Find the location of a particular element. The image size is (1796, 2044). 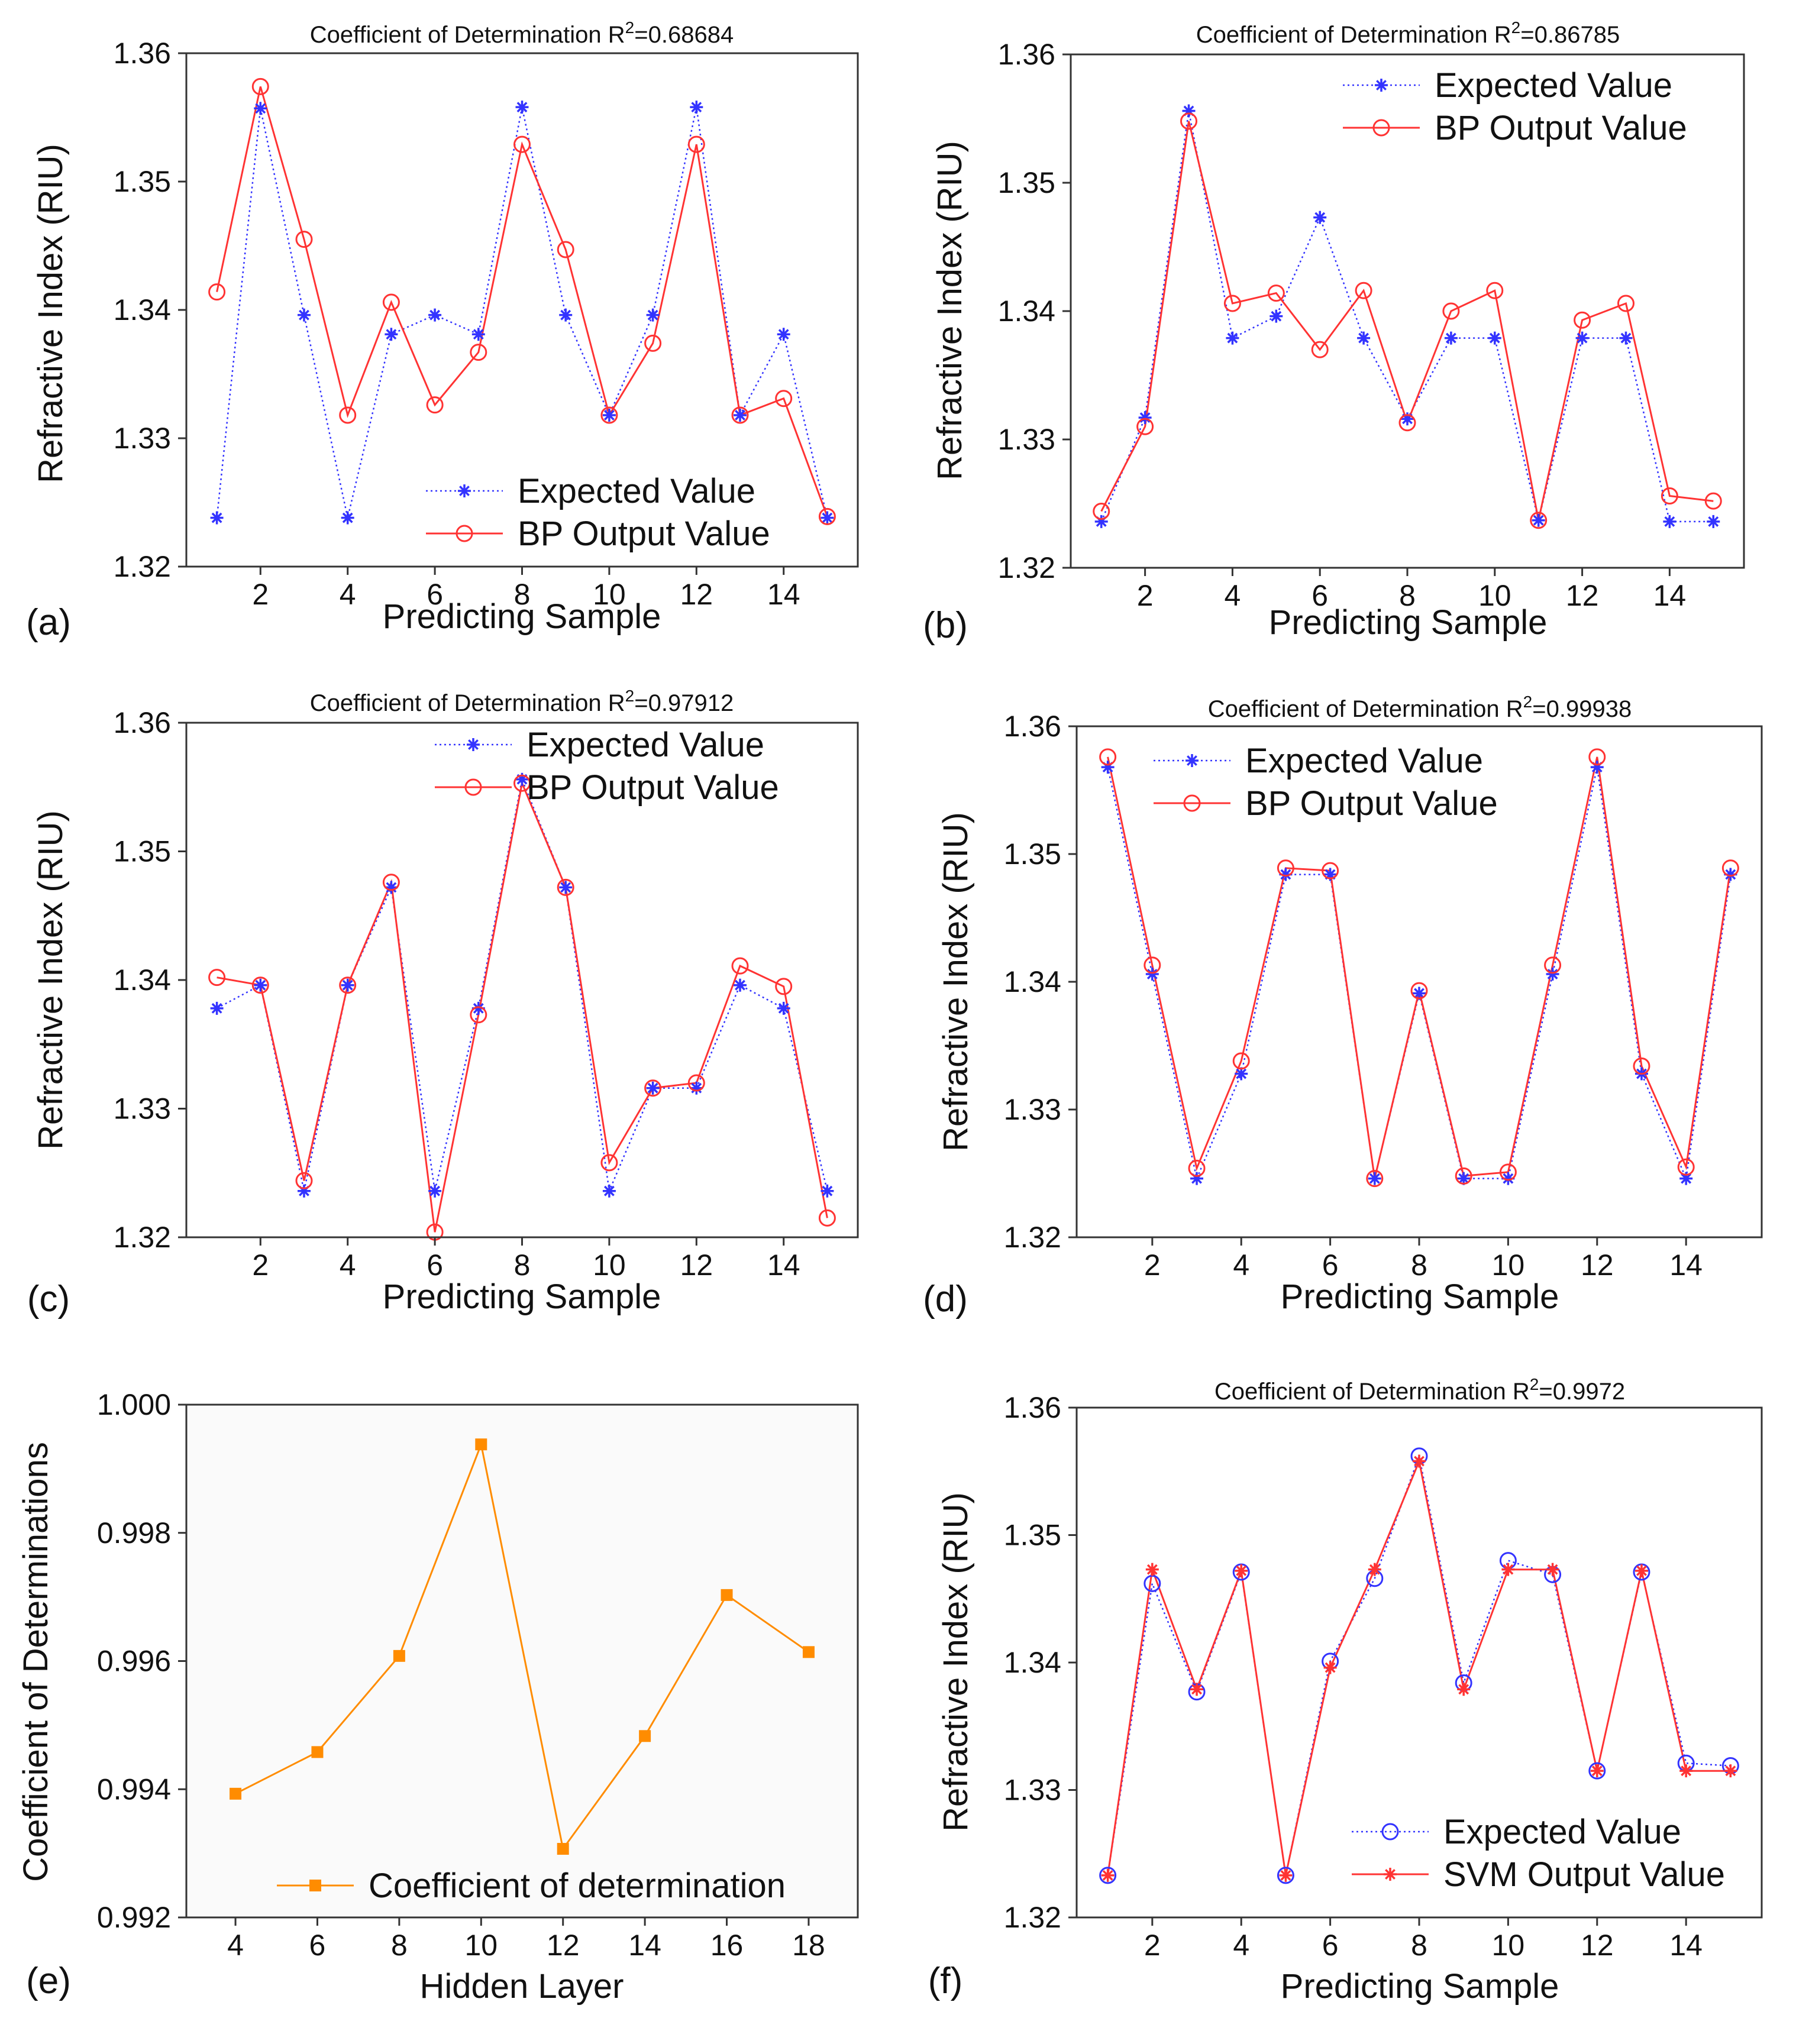

legend-label-0: Expected Value is located at coordinates (636, 491).